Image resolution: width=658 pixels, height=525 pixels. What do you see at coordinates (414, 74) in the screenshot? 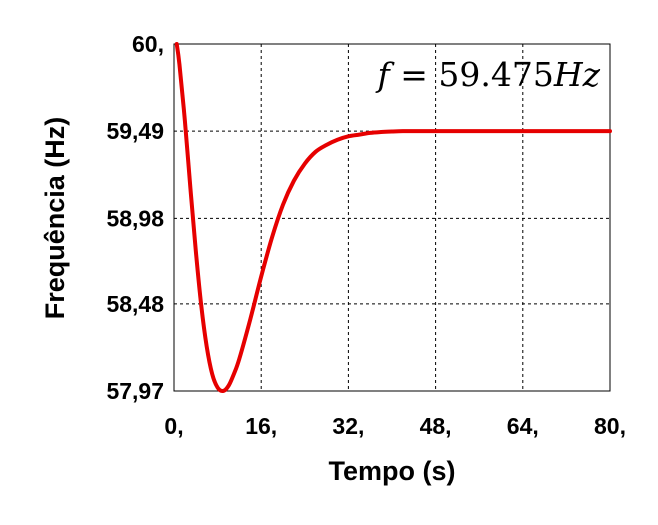
I see `annotation-equals: =` at bounding box center [414, 74].